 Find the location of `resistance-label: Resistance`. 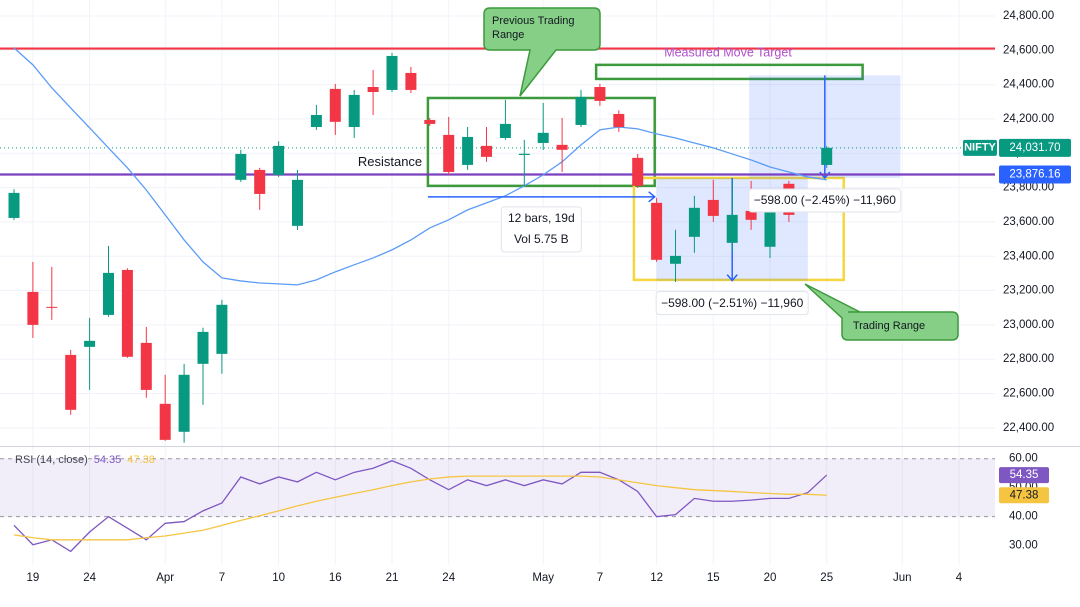

resistance-label: Resistance is located at coordinates (390, 161).